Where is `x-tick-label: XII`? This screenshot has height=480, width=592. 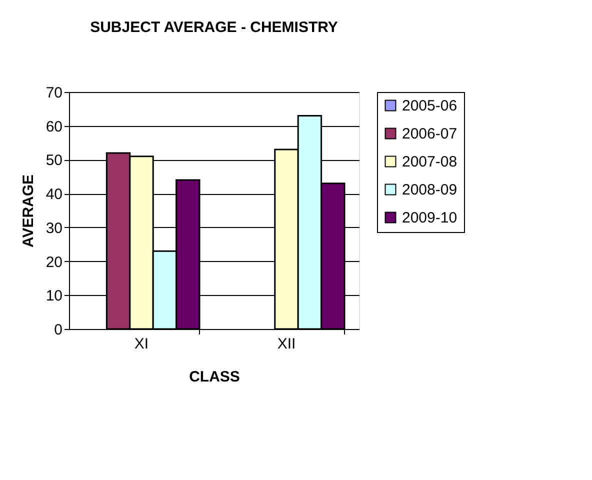 x-tick-label: XII is located at coordinates (286, 344).